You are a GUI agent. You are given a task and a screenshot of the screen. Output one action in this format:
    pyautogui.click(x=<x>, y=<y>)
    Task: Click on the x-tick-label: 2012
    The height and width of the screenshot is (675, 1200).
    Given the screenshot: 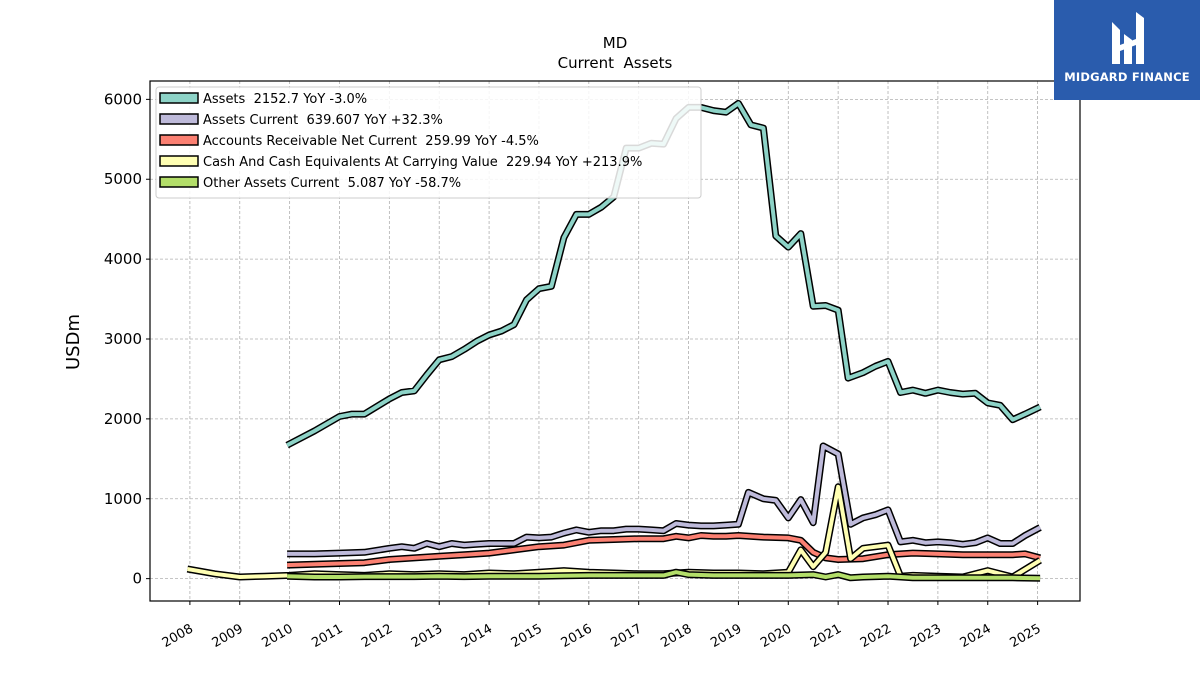 What is the action you would take?
    pyautogui.click(x=377, y=636)
    